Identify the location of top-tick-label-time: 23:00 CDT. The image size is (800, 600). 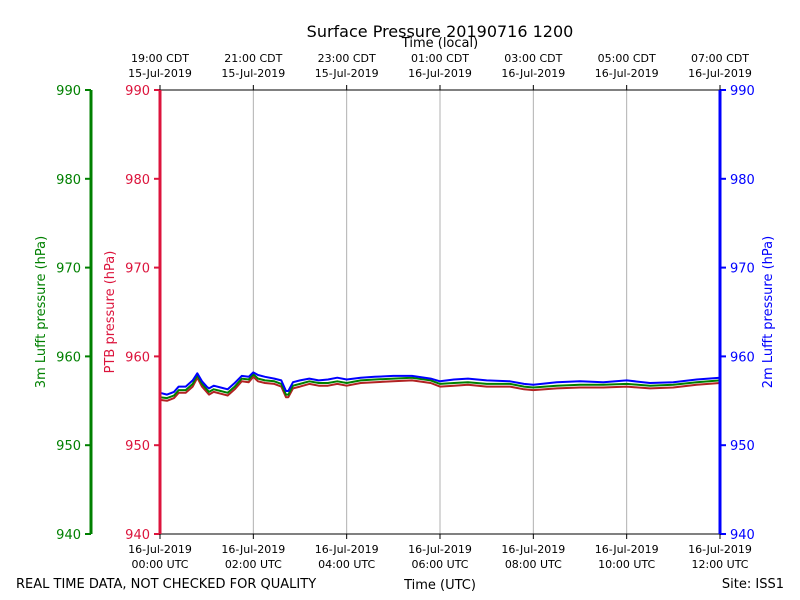
(347, 58).